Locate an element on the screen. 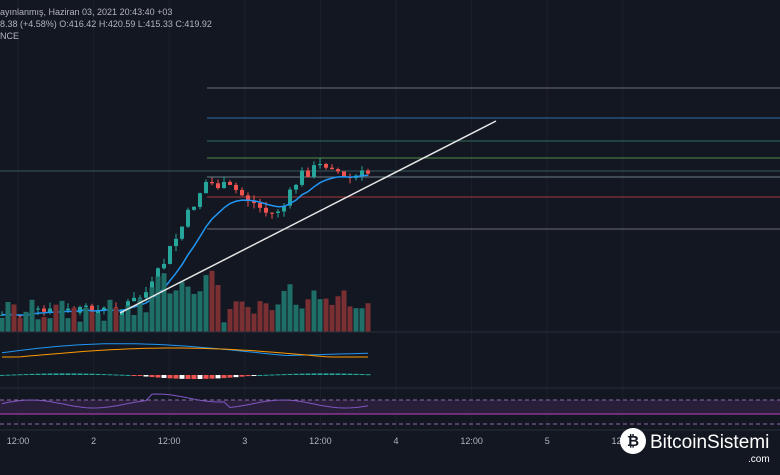  macd-pane is located at coordinates (185, 361).